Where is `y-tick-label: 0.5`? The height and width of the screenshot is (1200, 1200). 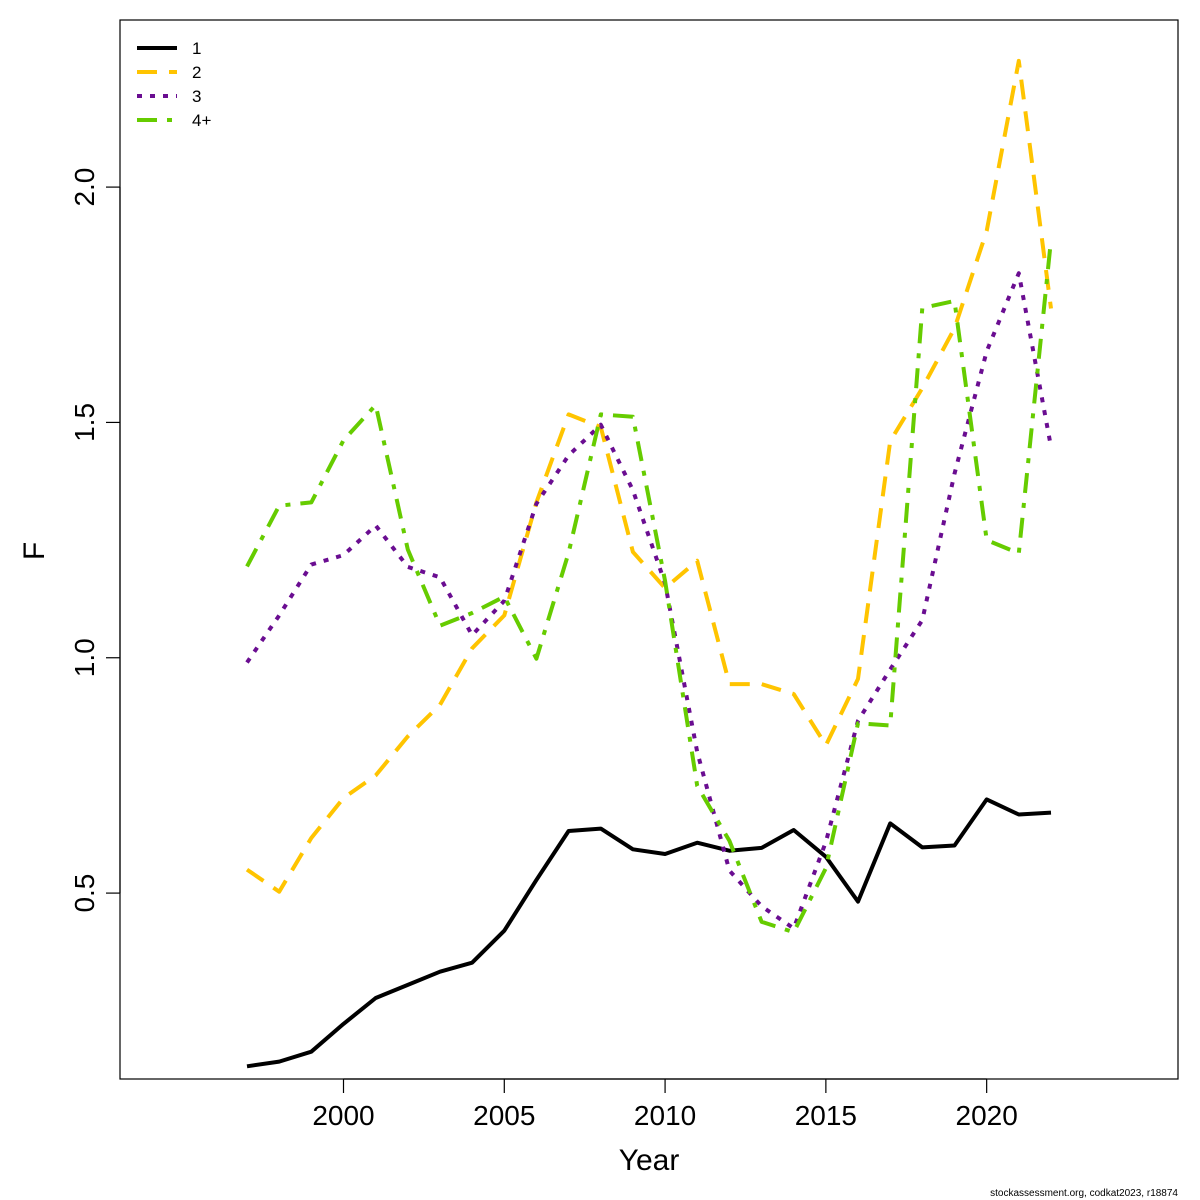 y-tick-label: 0.5 is located at coordinates (84, 893).